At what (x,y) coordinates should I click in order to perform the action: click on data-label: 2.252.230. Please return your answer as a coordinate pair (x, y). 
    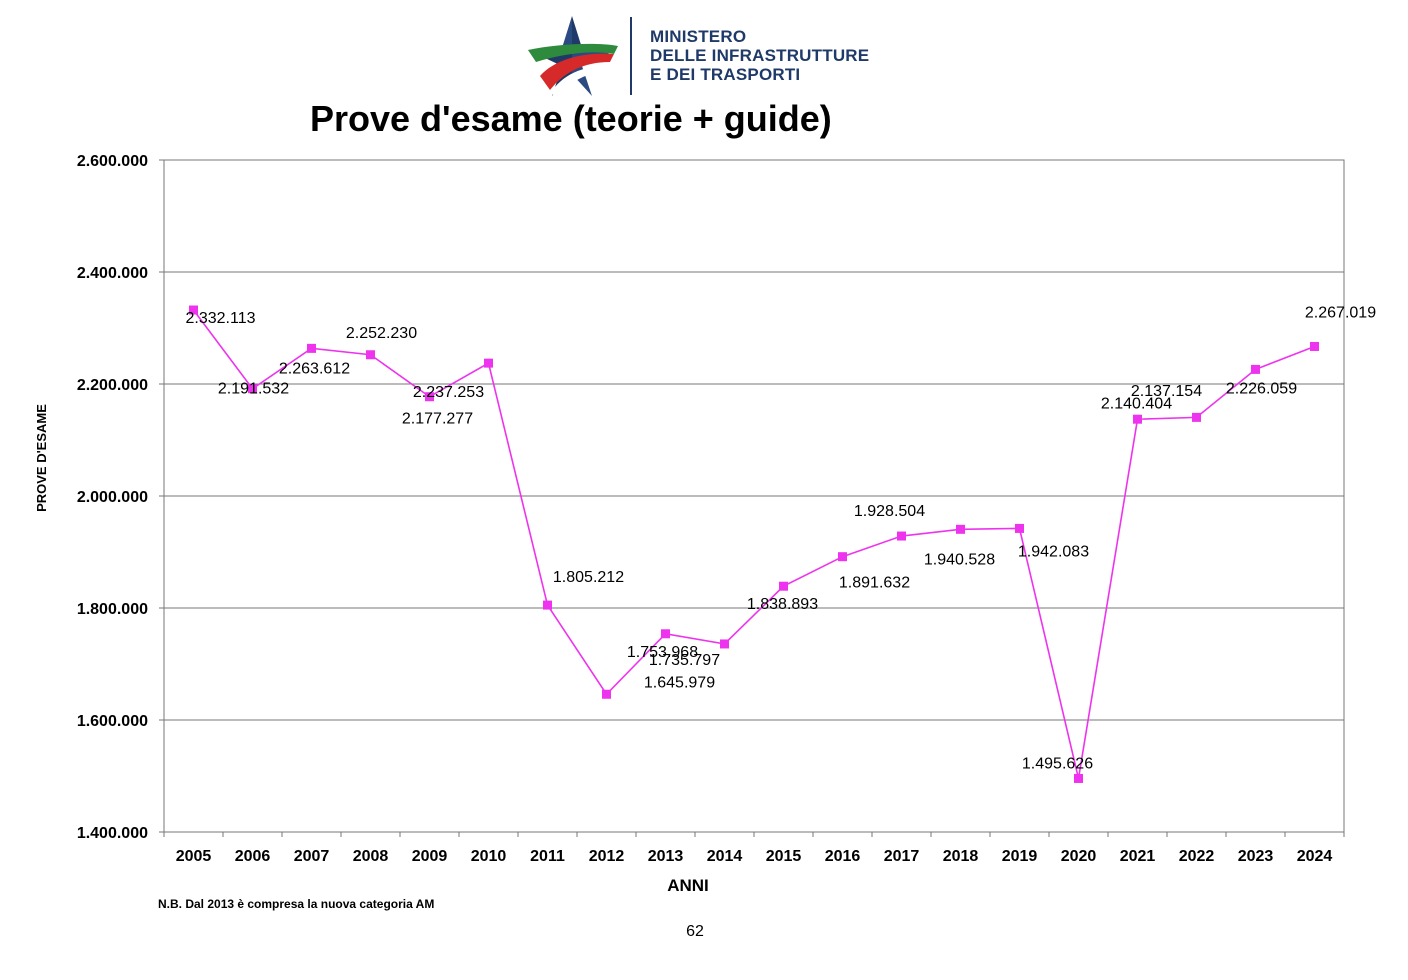
    Looking at the image, I should click on (381, 333).